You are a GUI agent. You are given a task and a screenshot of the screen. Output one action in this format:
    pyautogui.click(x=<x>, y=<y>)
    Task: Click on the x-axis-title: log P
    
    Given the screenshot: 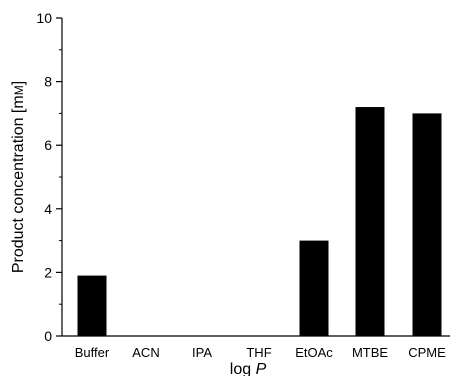 What is the action you would take?
    pyautogui.click(x=248, y=368)
    